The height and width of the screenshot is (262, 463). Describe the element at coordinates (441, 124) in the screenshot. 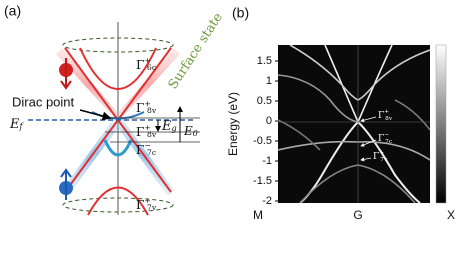

I see `colorbar` at that location.